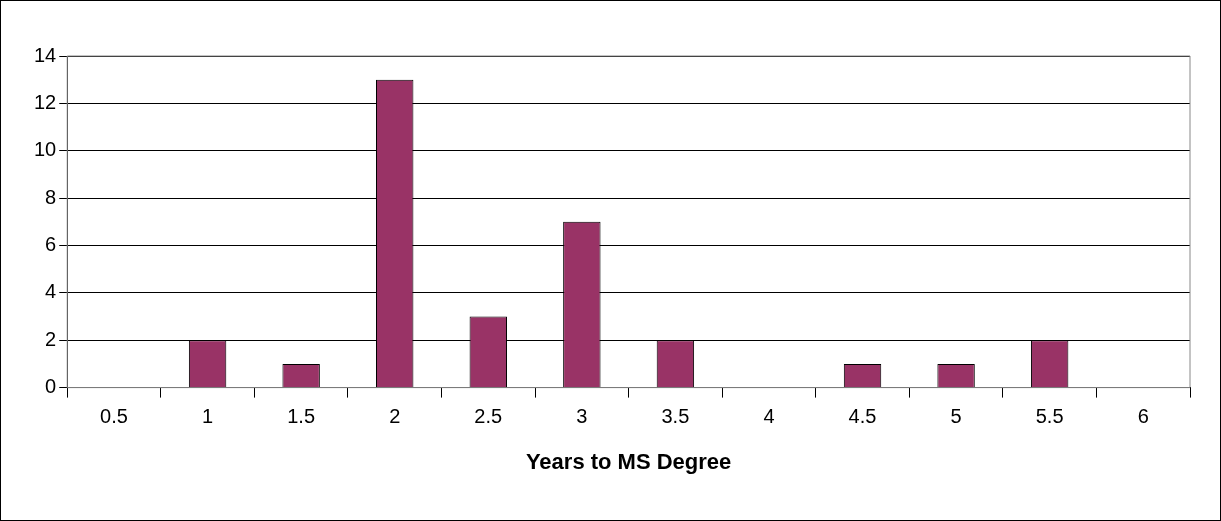 The image size is (1221, 521). What do you see at coordinates (45, 149) in the screenshot?
I see `y-tick-label: 10` at bounding box center [45, 149].